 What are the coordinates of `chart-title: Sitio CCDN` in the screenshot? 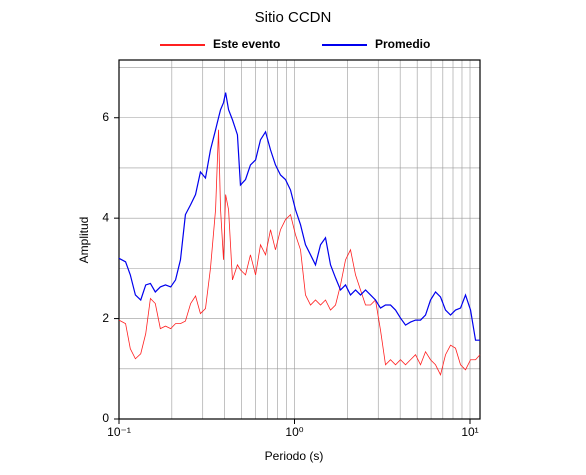 It's located at (293, 17).